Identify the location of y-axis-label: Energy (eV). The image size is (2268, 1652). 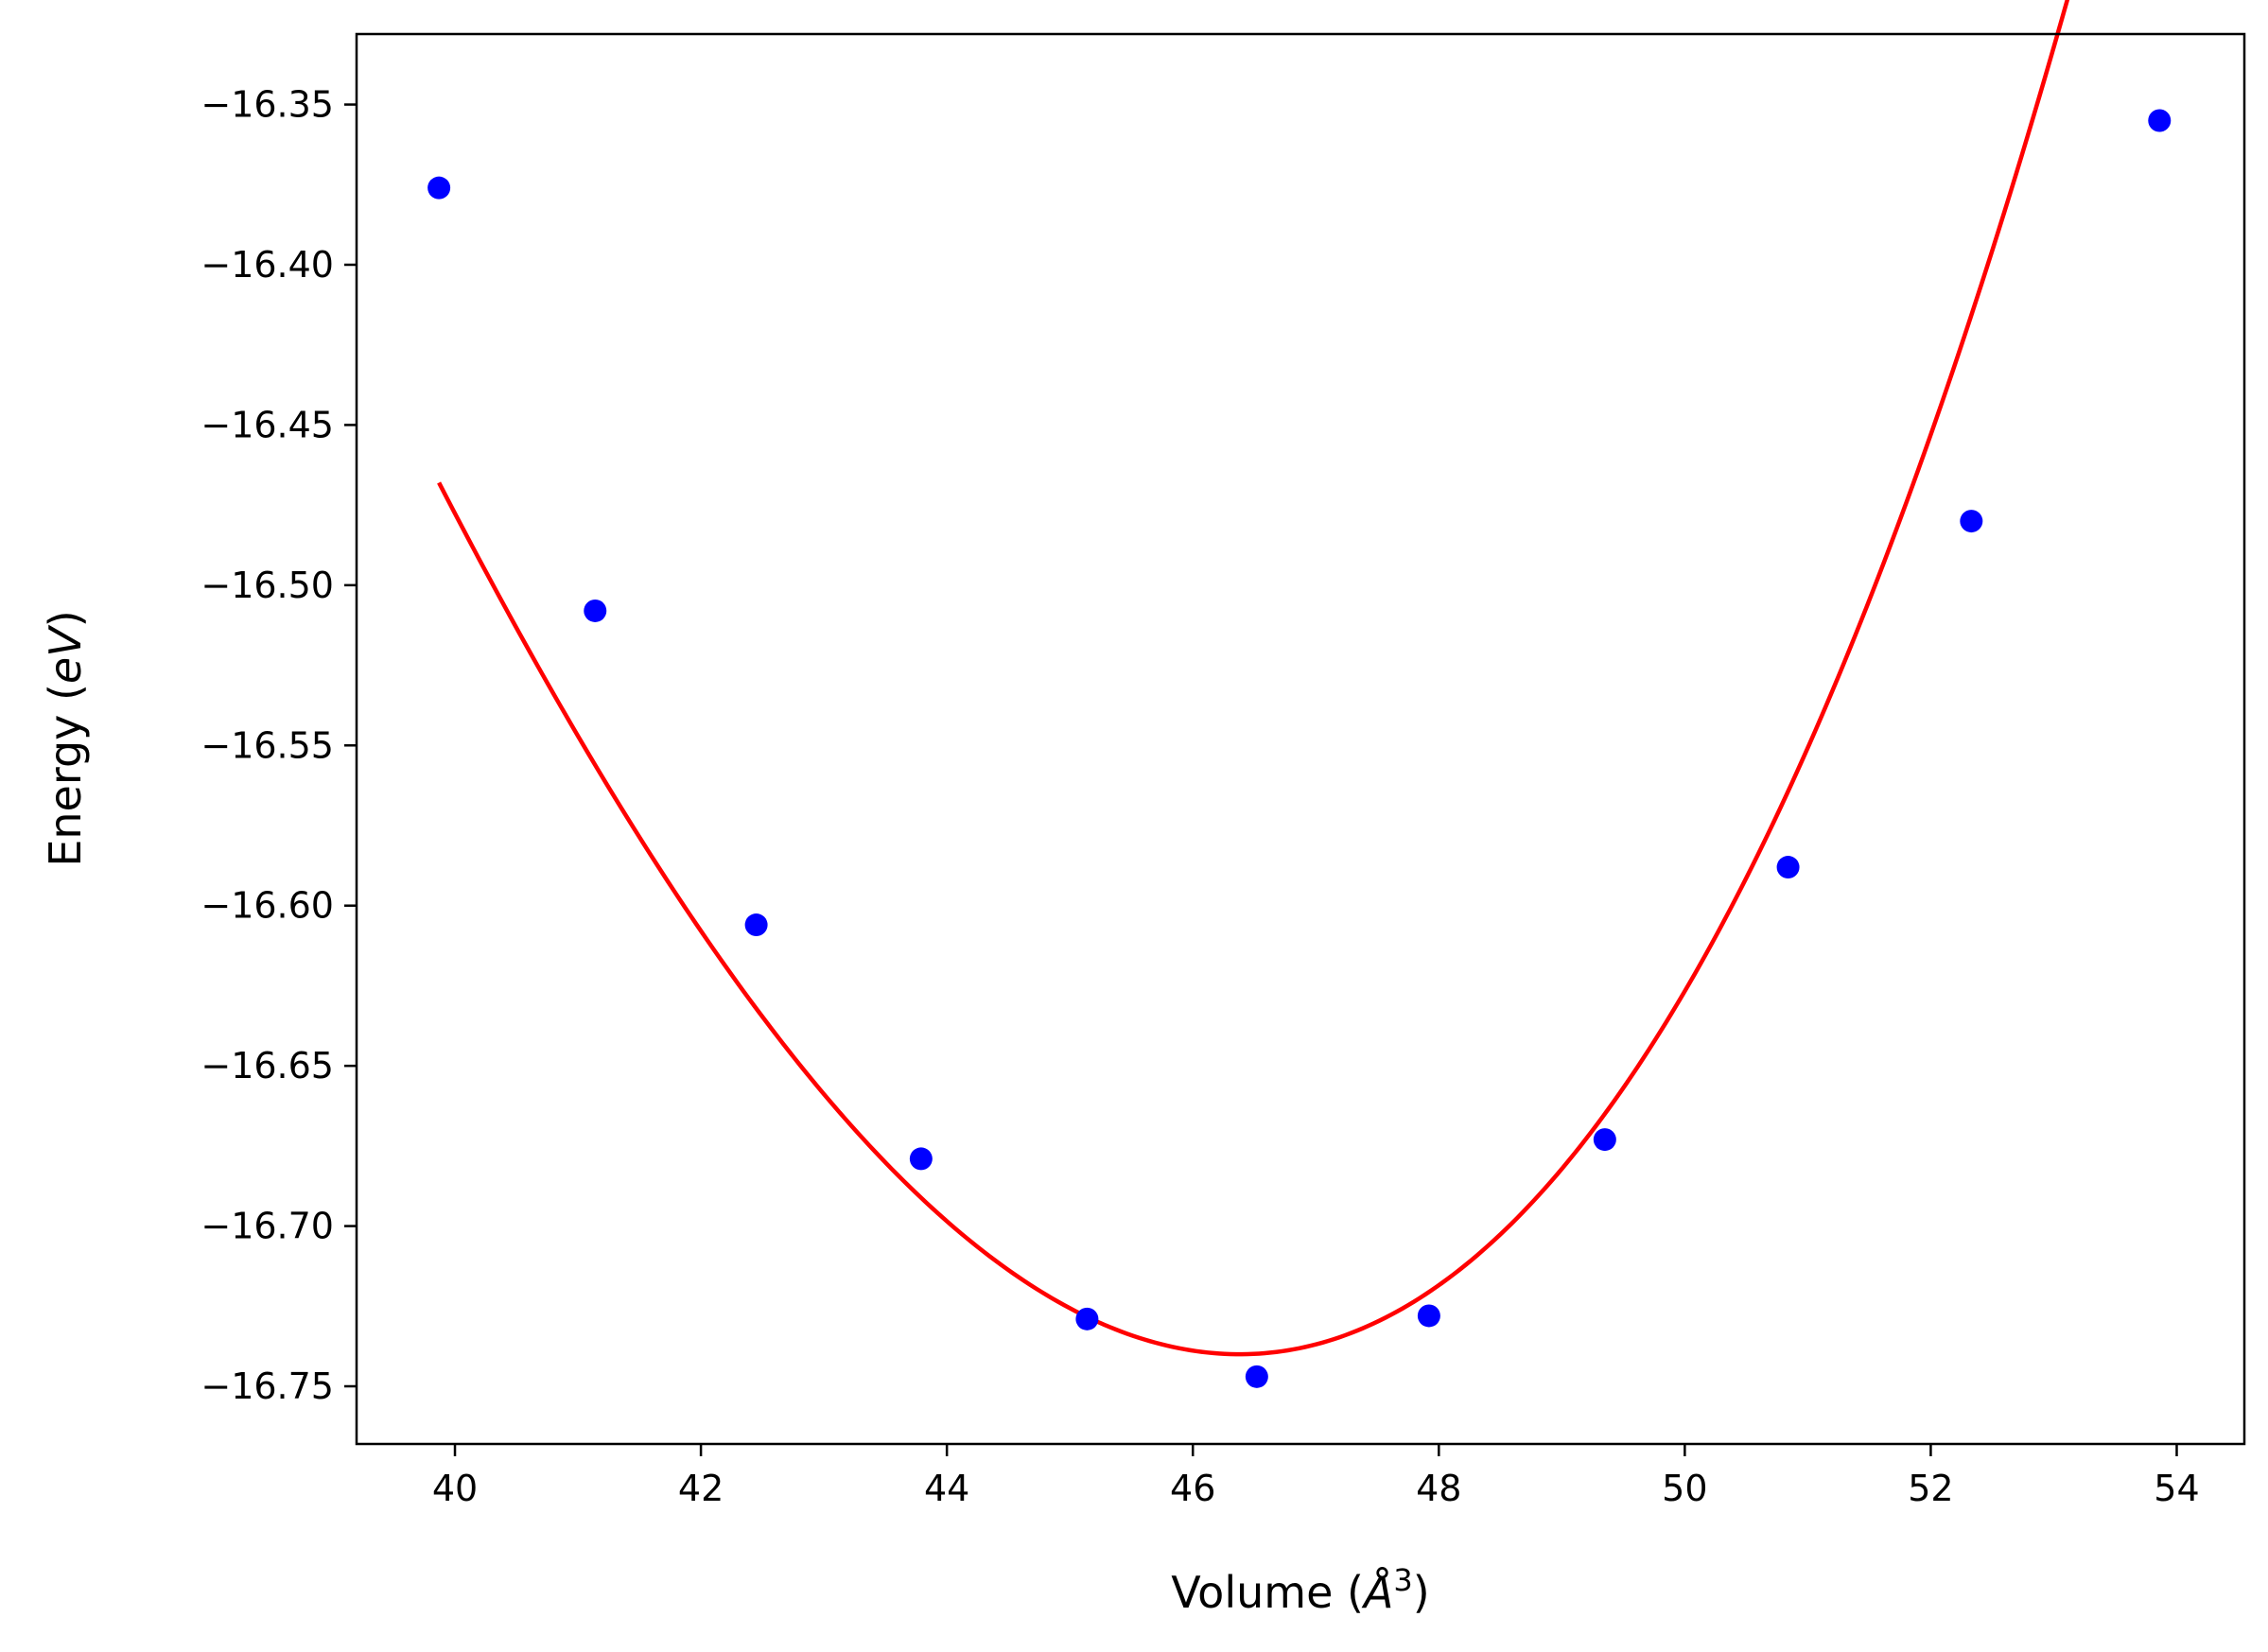
(65, 738).